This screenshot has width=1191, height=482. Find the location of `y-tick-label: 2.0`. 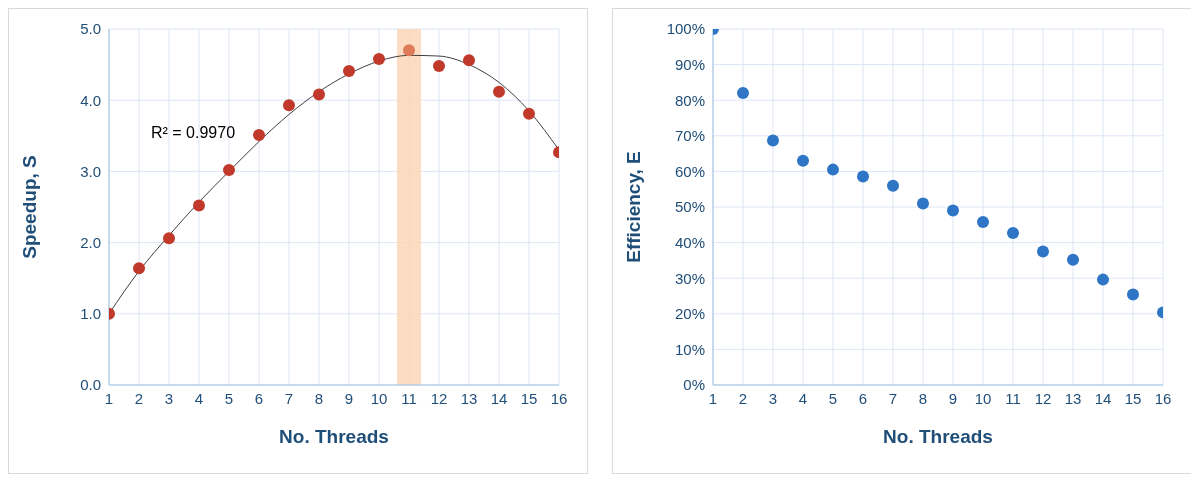

y-tick-label: 2.0 is located at coordinates (90, 242).